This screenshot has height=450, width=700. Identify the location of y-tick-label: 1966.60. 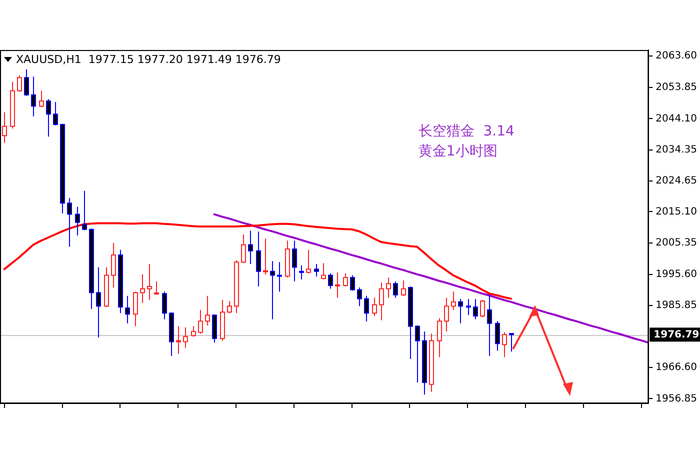
(677, 367).